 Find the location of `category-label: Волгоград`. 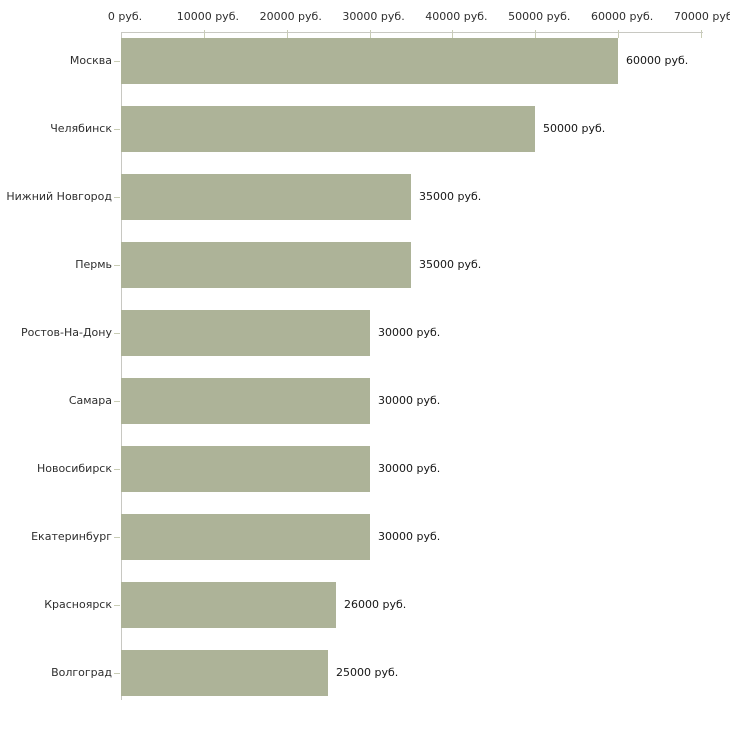

category-label: Волгоград is located at coordinates (81, 672).